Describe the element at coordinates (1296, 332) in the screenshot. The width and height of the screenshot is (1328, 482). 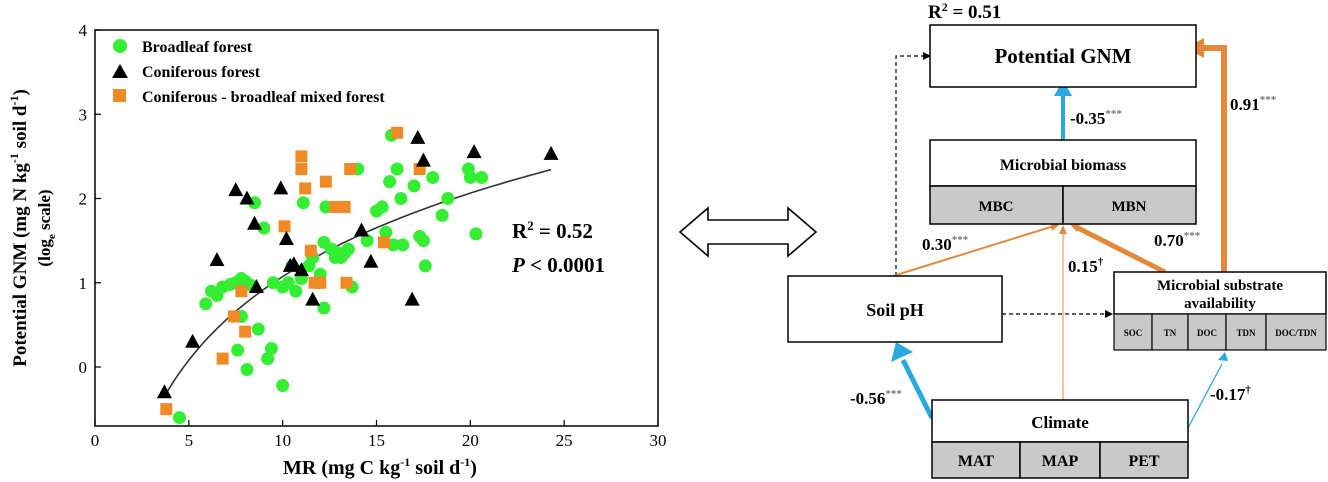
I see `substrate-cell-doc-tdn` at that location.